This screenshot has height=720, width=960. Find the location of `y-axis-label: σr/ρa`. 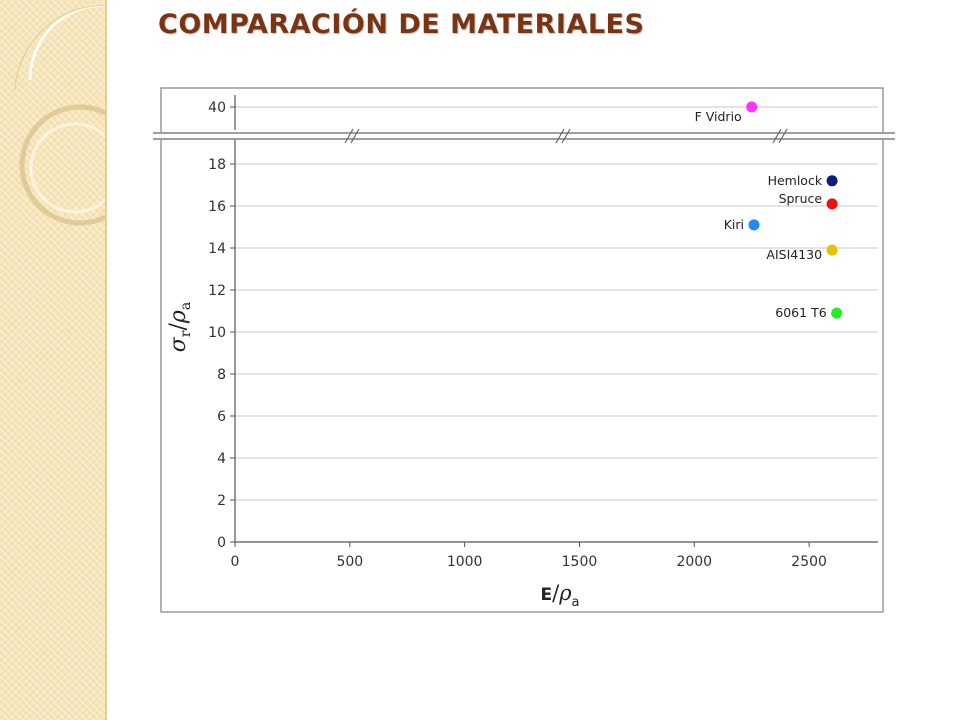

y-axis-label: σr/ρa is located at coordinates (180, 327).